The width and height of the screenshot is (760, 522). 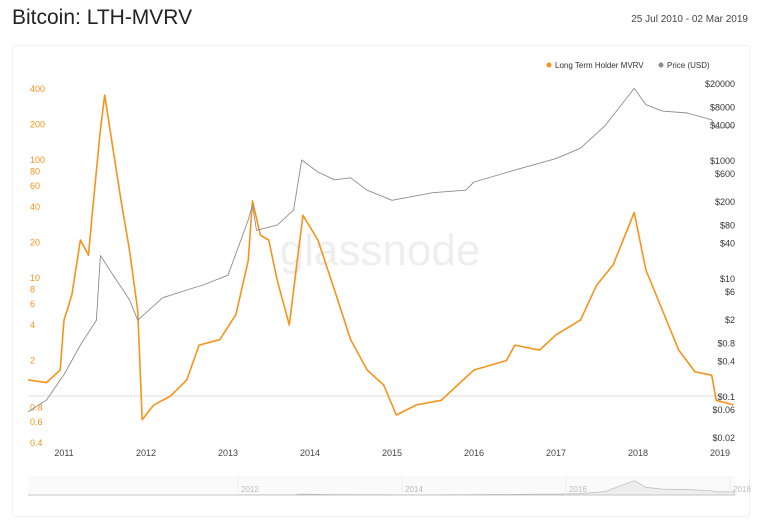 What do you see at coordinates (37, 89) in the screenshot?
I see `left-axis-tick: 400` at bounding box center [37, 89].